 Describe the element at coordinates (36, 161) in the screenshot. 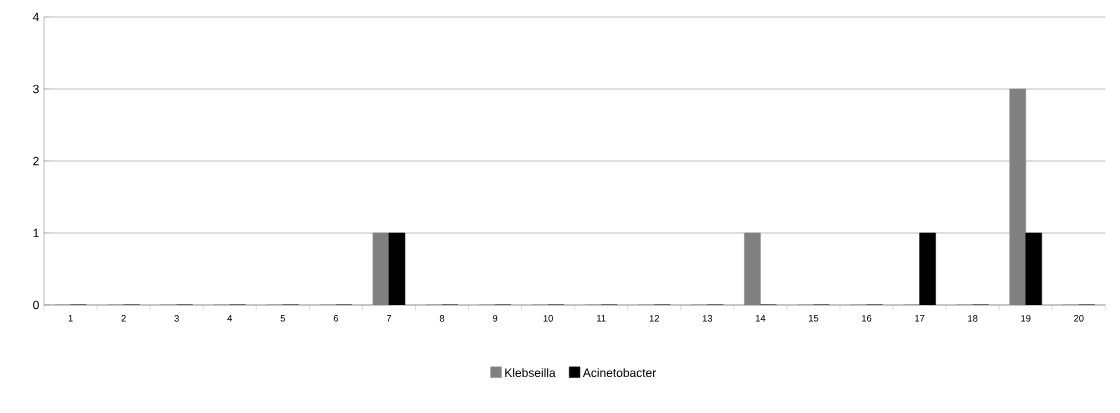

I see `y-tick-label: 2` at that location.